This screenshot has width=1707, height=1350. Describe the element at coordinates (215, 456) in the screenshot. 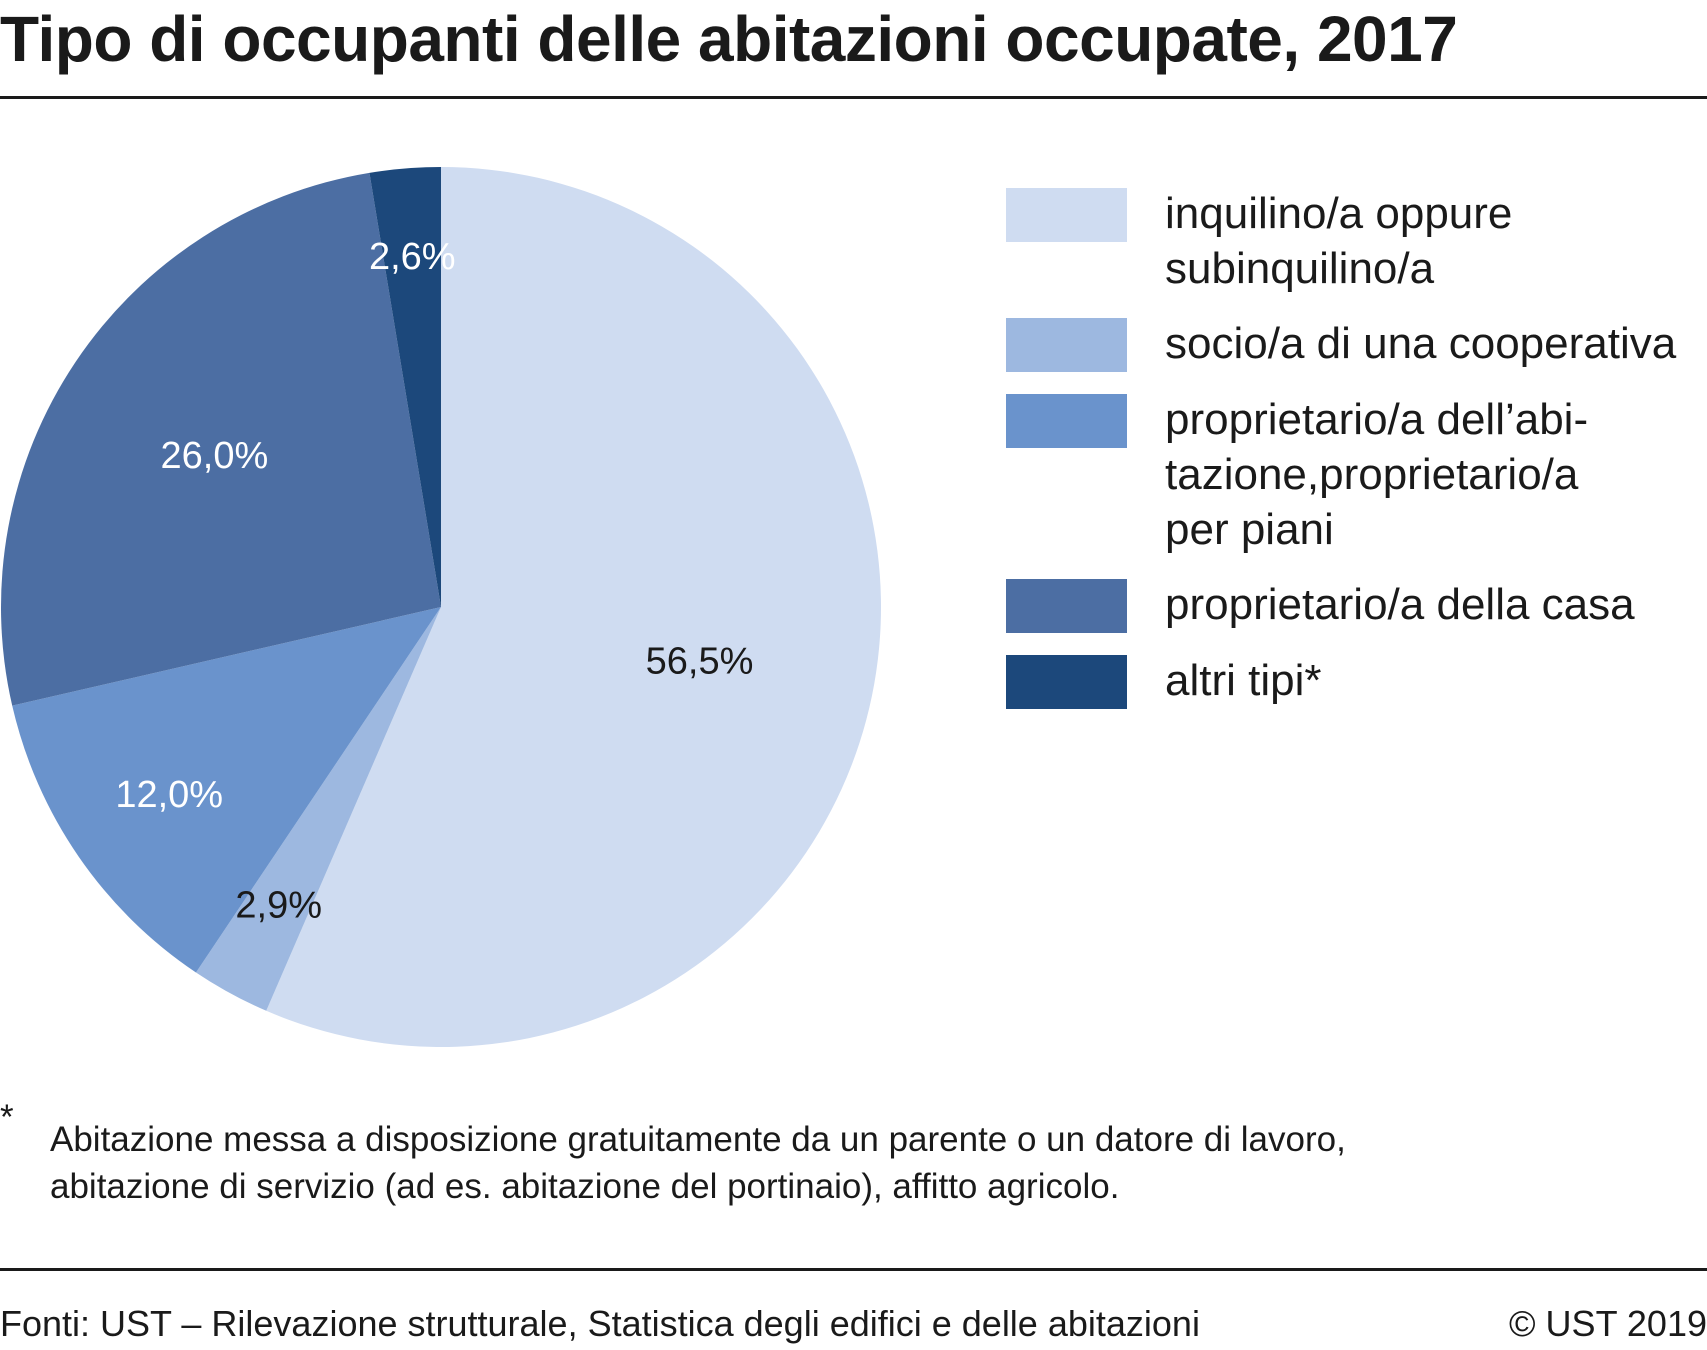

I see `slice-value-label: 26,0%` at that location.